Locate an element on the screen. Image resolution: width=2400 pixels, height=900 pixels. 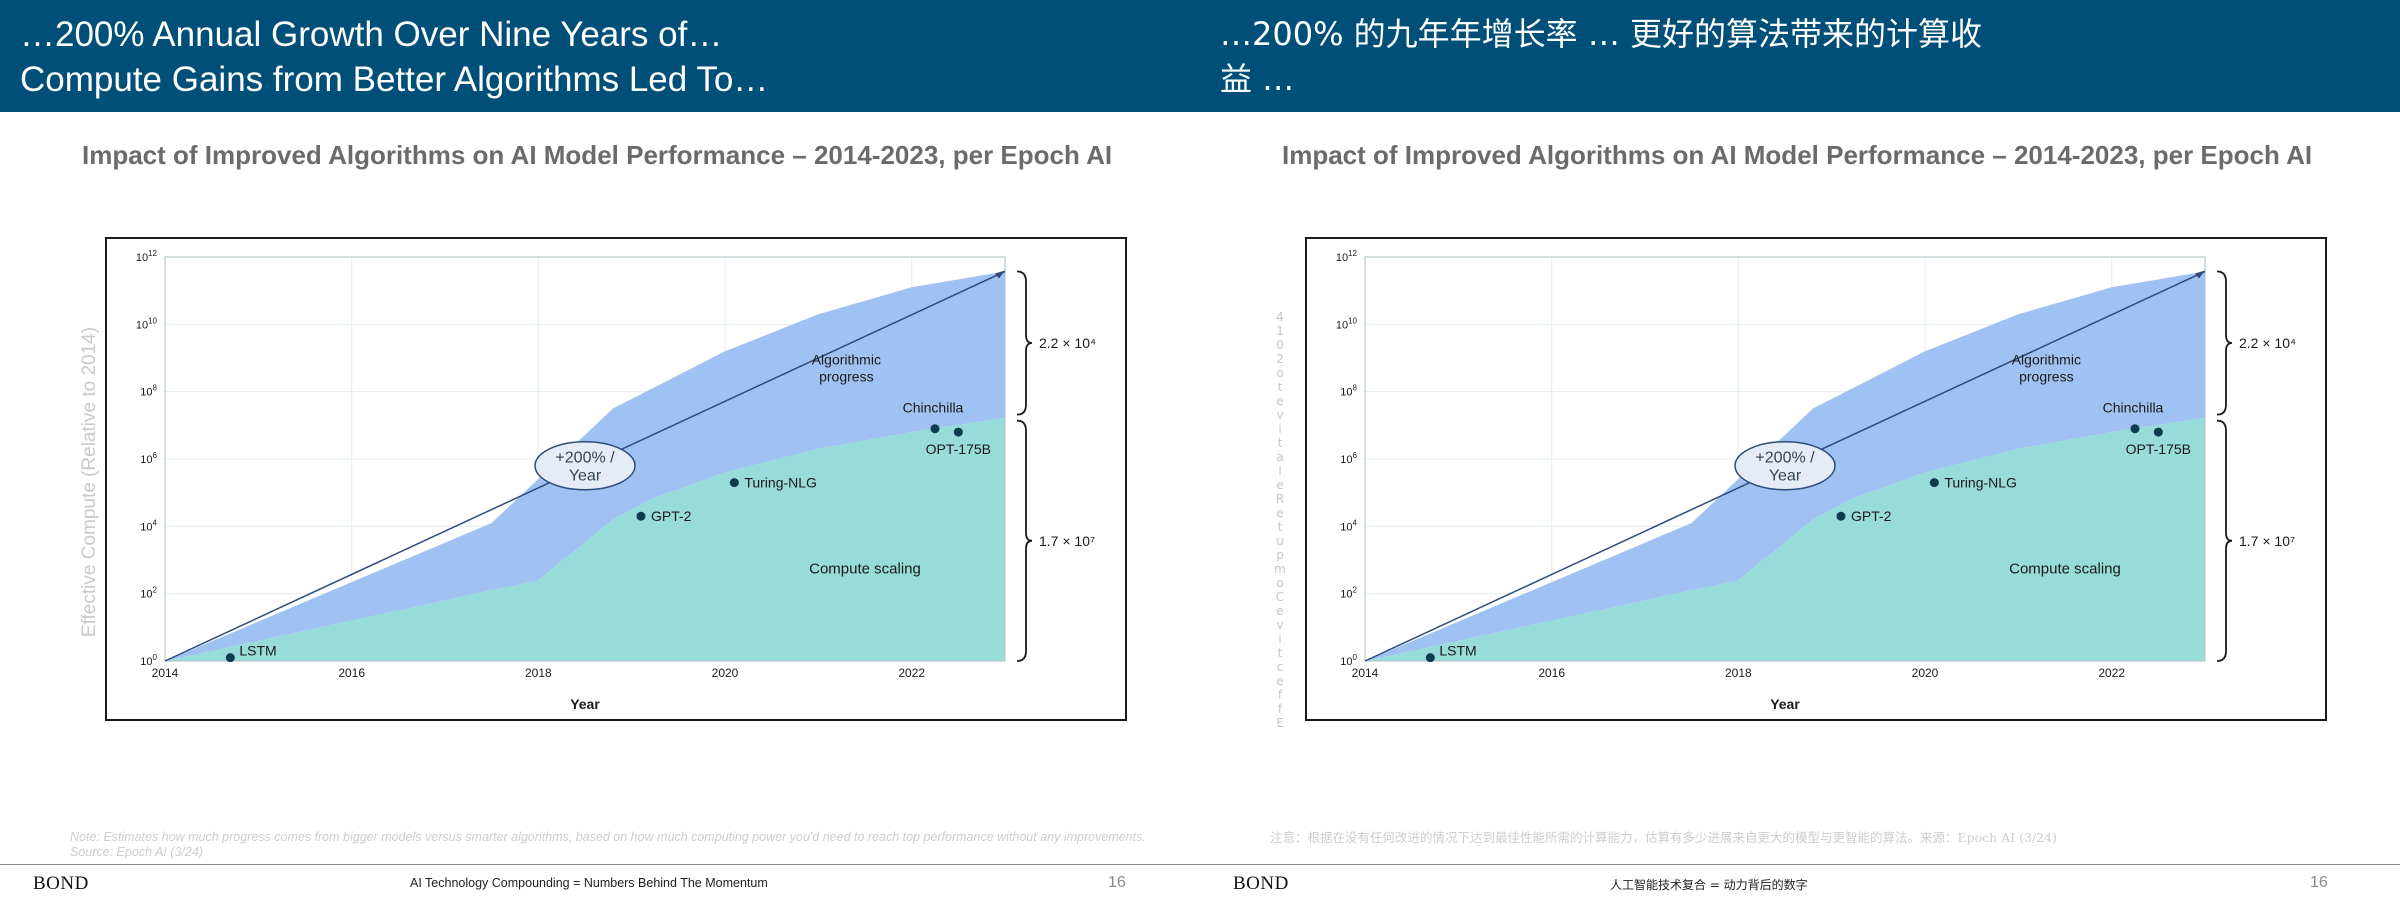
y-axis-label-char: R is located at coordinates (1280, 499).